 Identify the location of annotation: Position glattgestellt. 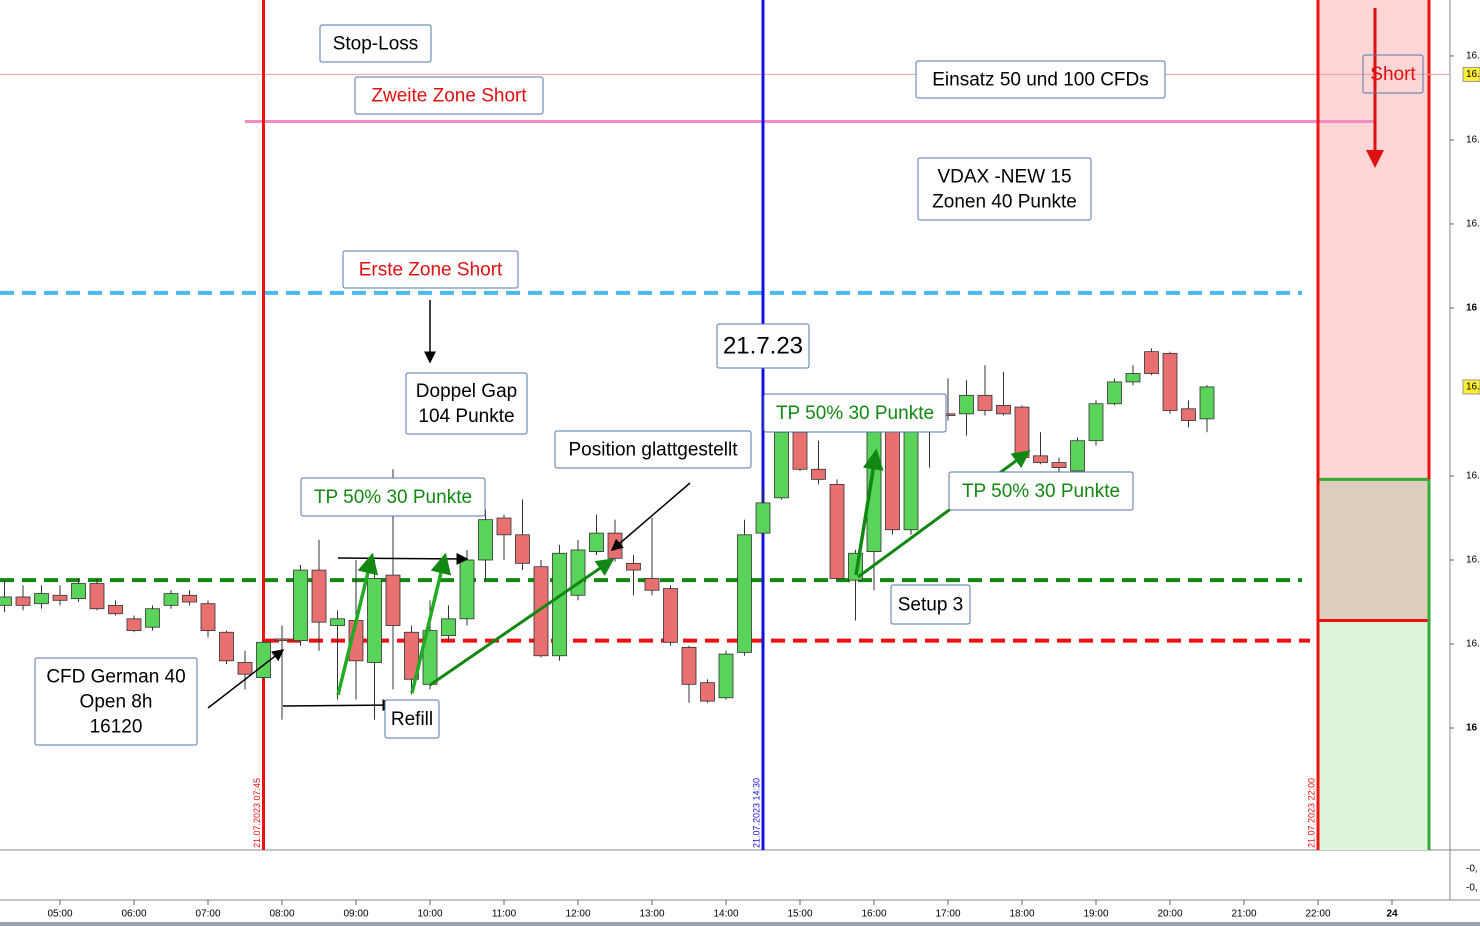
(653, 449).